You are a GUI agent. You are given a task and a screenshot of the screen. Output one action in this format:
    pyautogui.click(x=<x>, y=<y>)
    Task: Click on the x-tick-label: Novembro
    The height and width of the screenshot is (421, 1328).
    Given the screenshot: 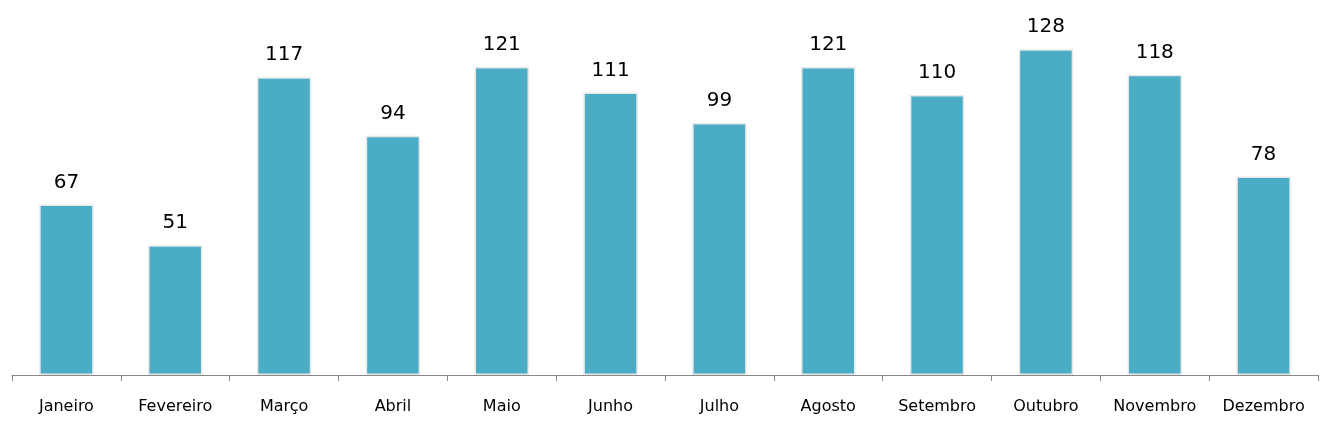 What is the action you would take?
    pyautogui.click(x=1155, y=405)
    